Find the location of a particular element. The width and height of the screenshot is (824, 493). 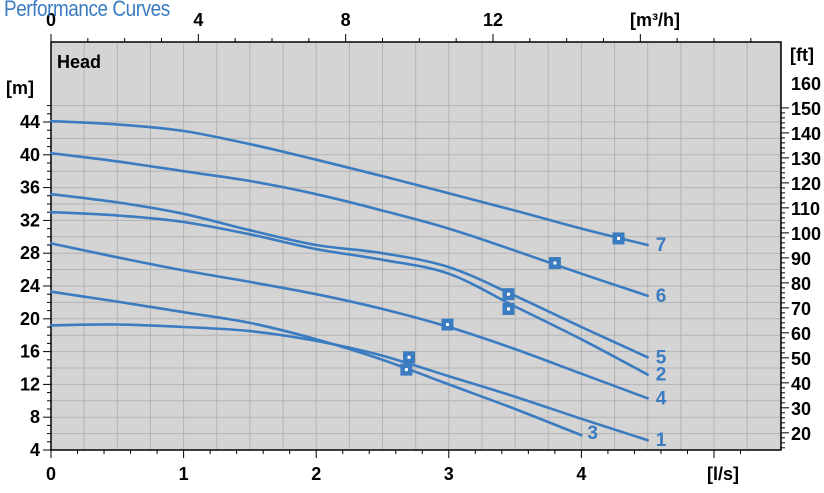

series-label-1: 1 is located at coordinates (661, 440).